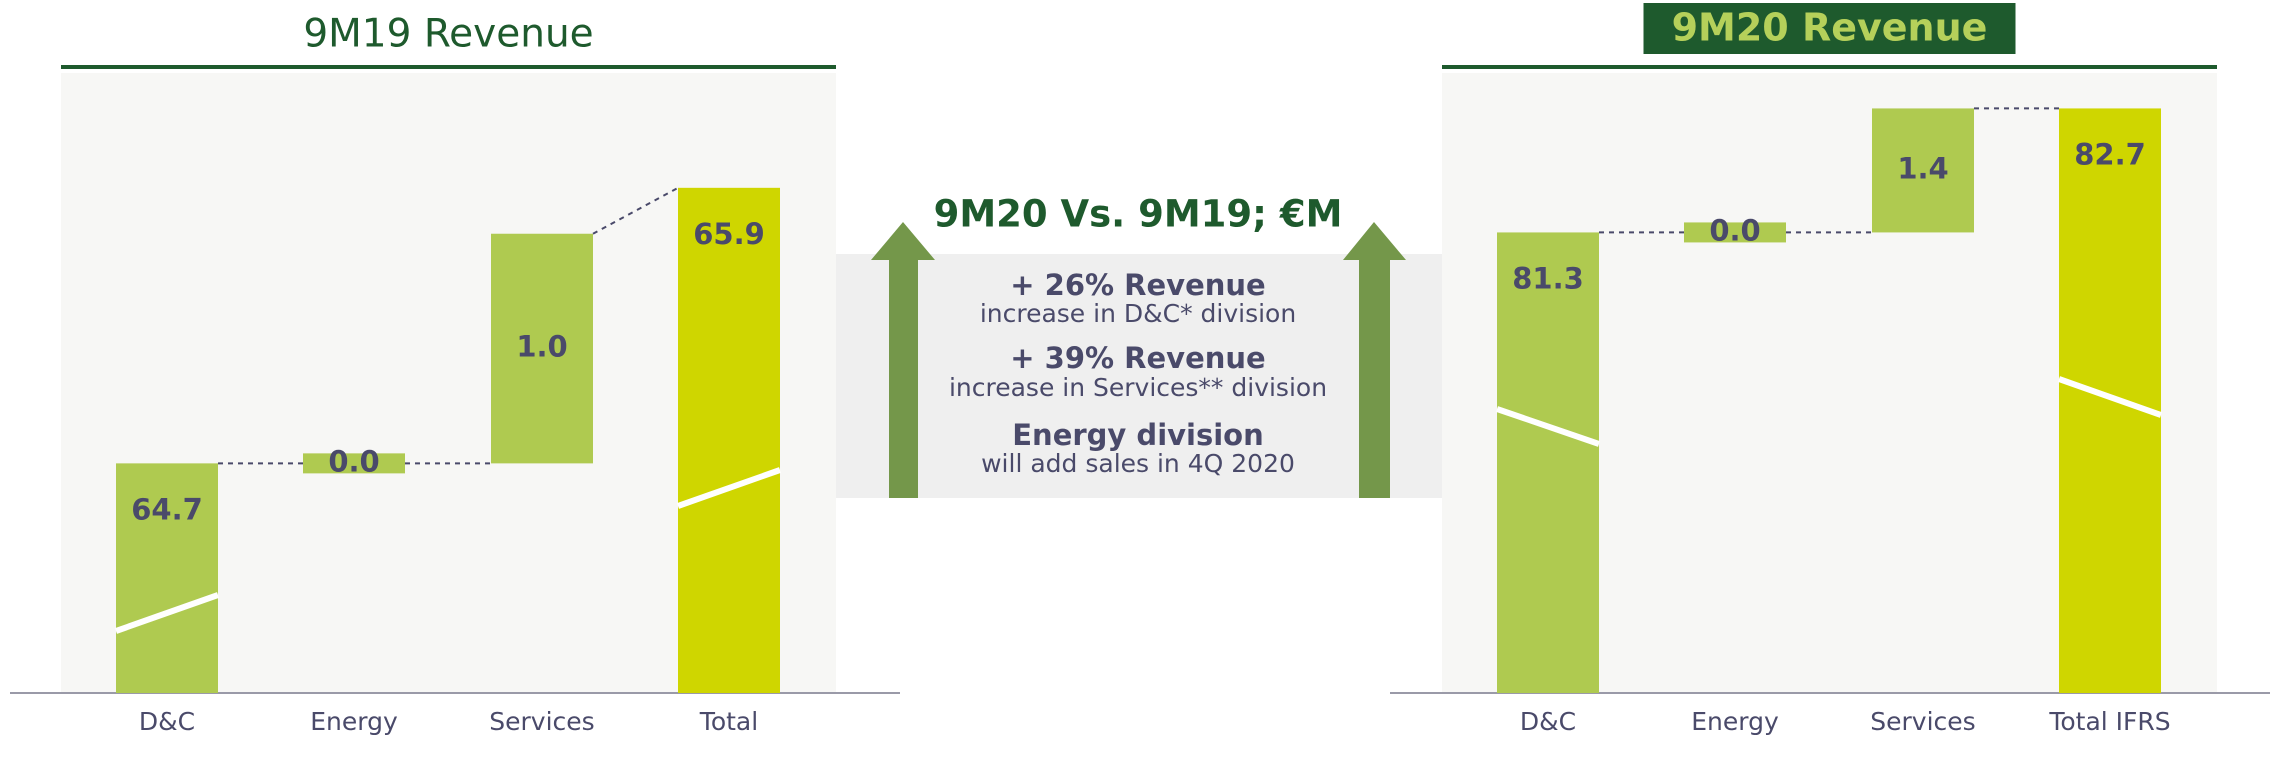 This screenshot has width=2277, height=769. I want to click on value-label: 65.9, so click(729, 234).